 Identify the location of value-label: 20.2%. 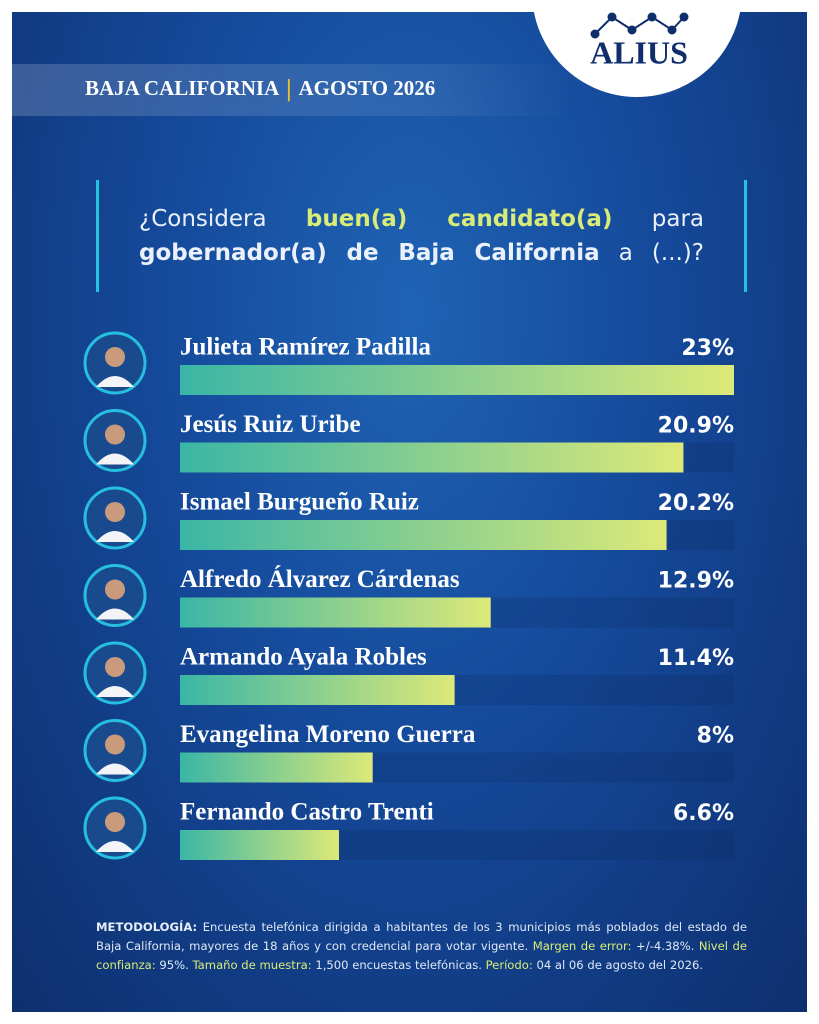
(696, 503).